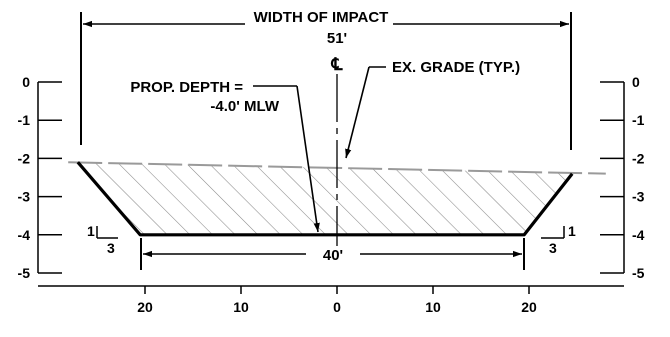 The width and height of the screenshot is (670, 337). I want to click on right-elevation-axis: 0 -1 -2 -3 -4 -5, so click(622, 177).